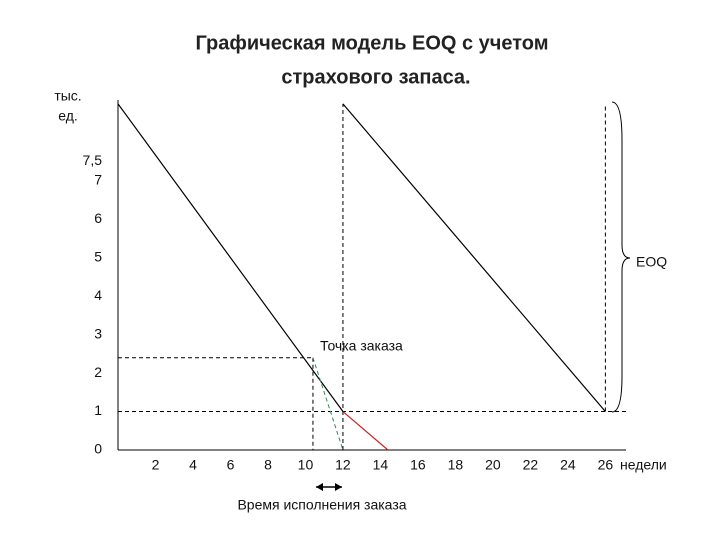 The height and width of the screenshot is (540, 720). I want to click on y-tick-label: 7,5, so click(93, 160).